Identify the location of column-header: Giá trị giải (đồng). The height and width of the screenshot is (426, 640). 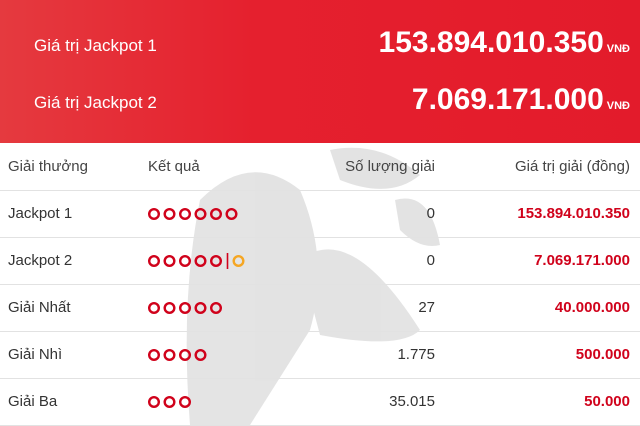
(572, 166).